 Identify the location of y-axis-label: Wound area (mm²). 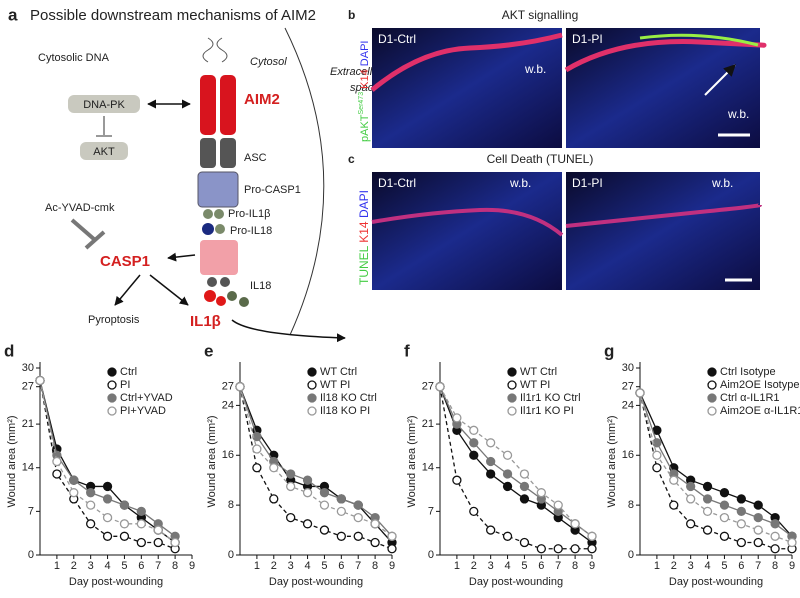
(12, 461).